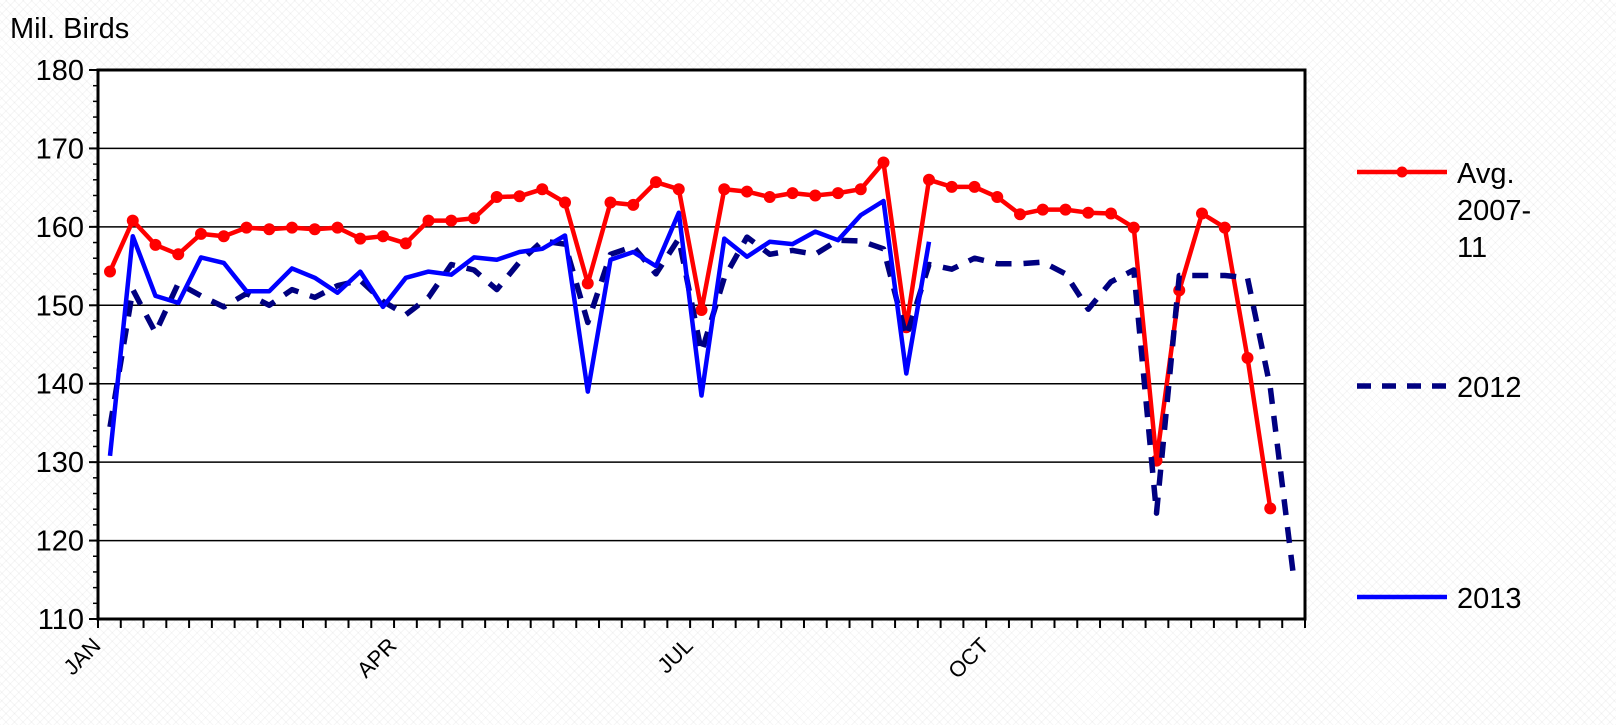  I want to click on y-tick-label: 180, so click(60, 71).